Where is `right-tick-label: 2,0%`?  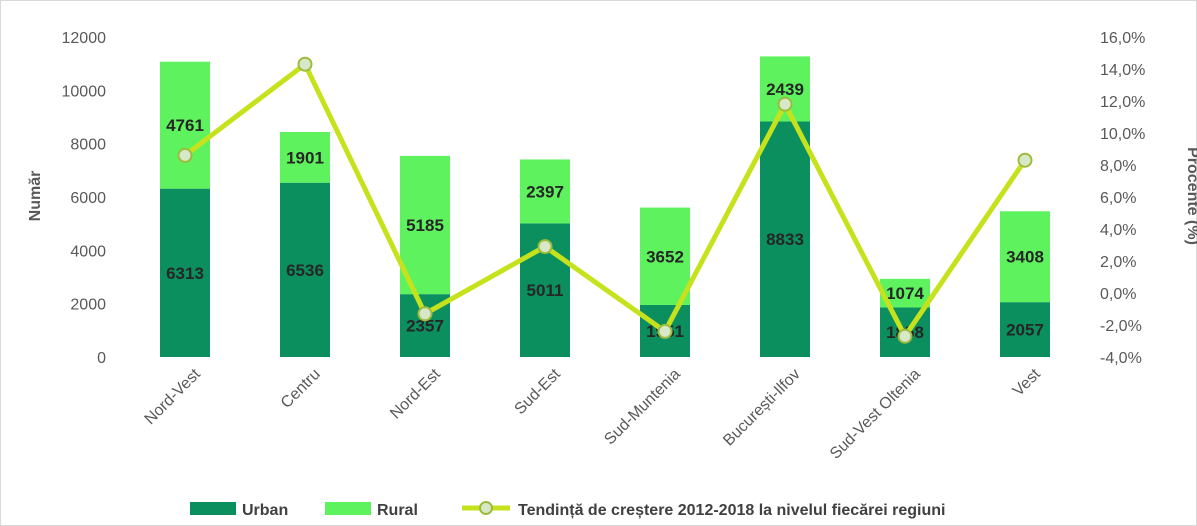 right-tick-label: 2,0% is located at coordinates (1118, 262).